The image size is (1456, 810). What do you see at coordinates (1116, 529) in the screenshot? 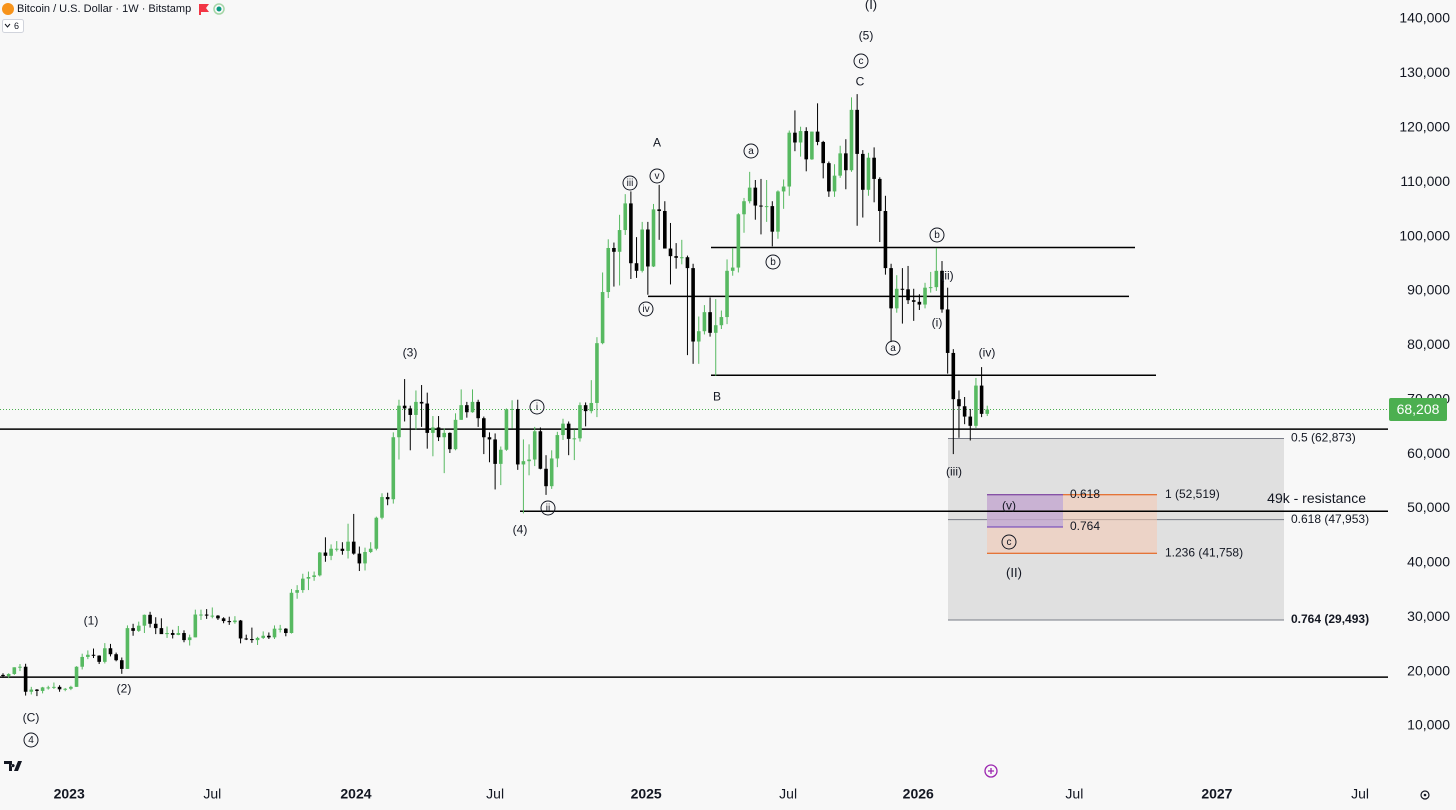
I see `zones` at bounding box center [1116, 529].